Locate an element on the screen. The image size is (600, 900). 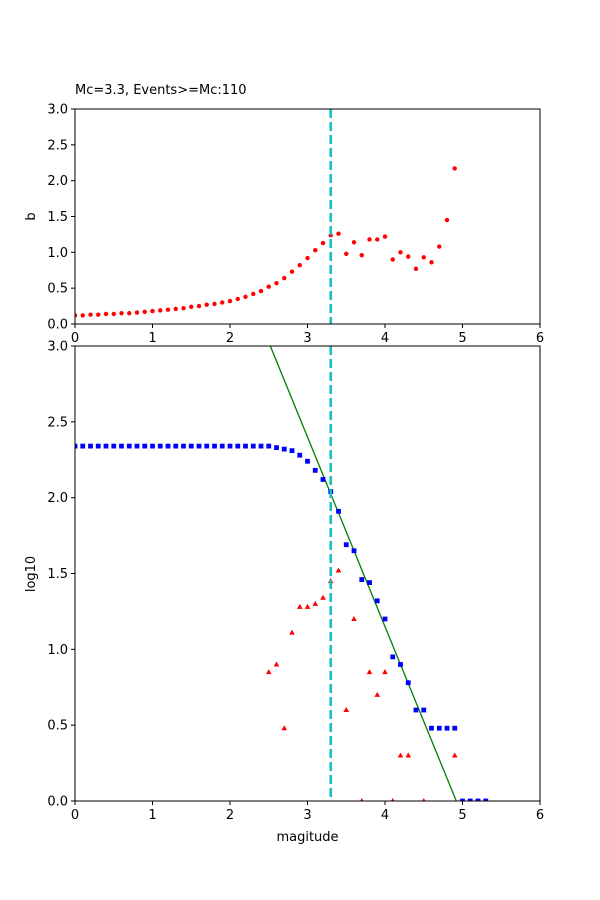
x-tick-label: 2 is located at coordinates (230, 815).